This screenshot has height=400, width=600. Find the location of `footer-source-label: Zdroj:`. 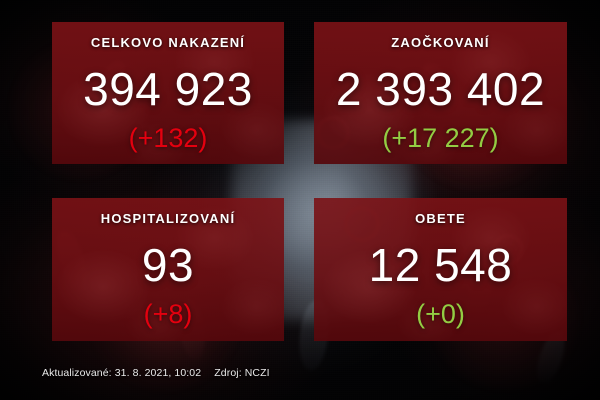

footer-source-label: Zdroj: is located at coordinates (228, 373).